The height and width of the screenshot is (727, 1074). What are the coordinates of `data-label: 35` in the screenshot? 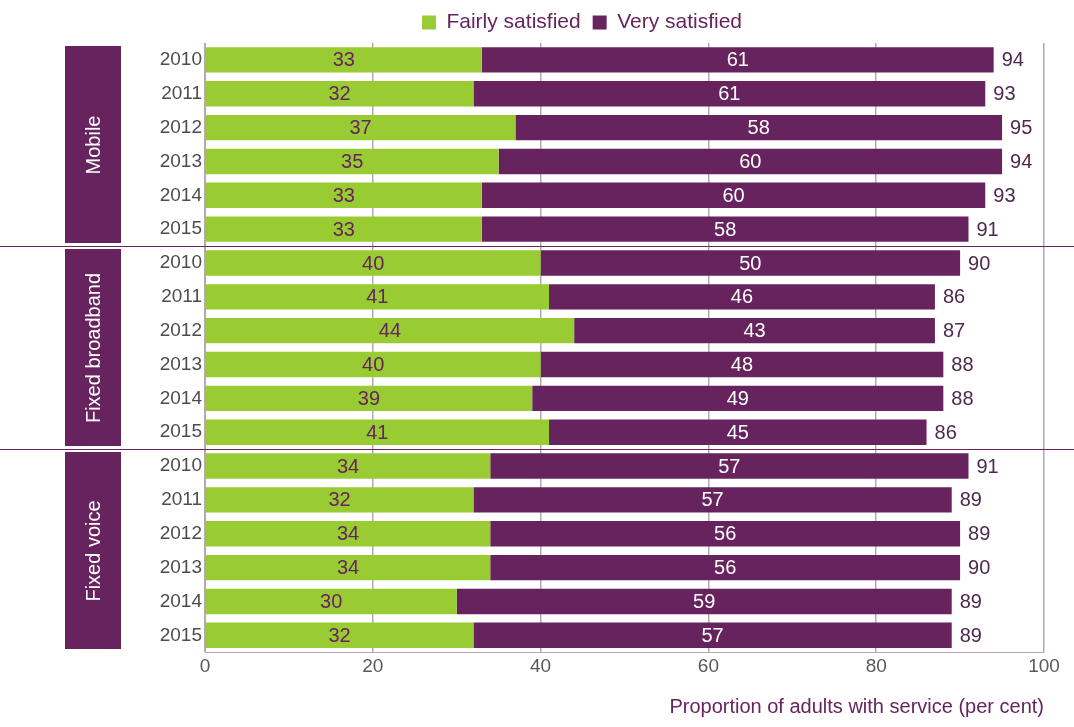 It's located at (352, 160).